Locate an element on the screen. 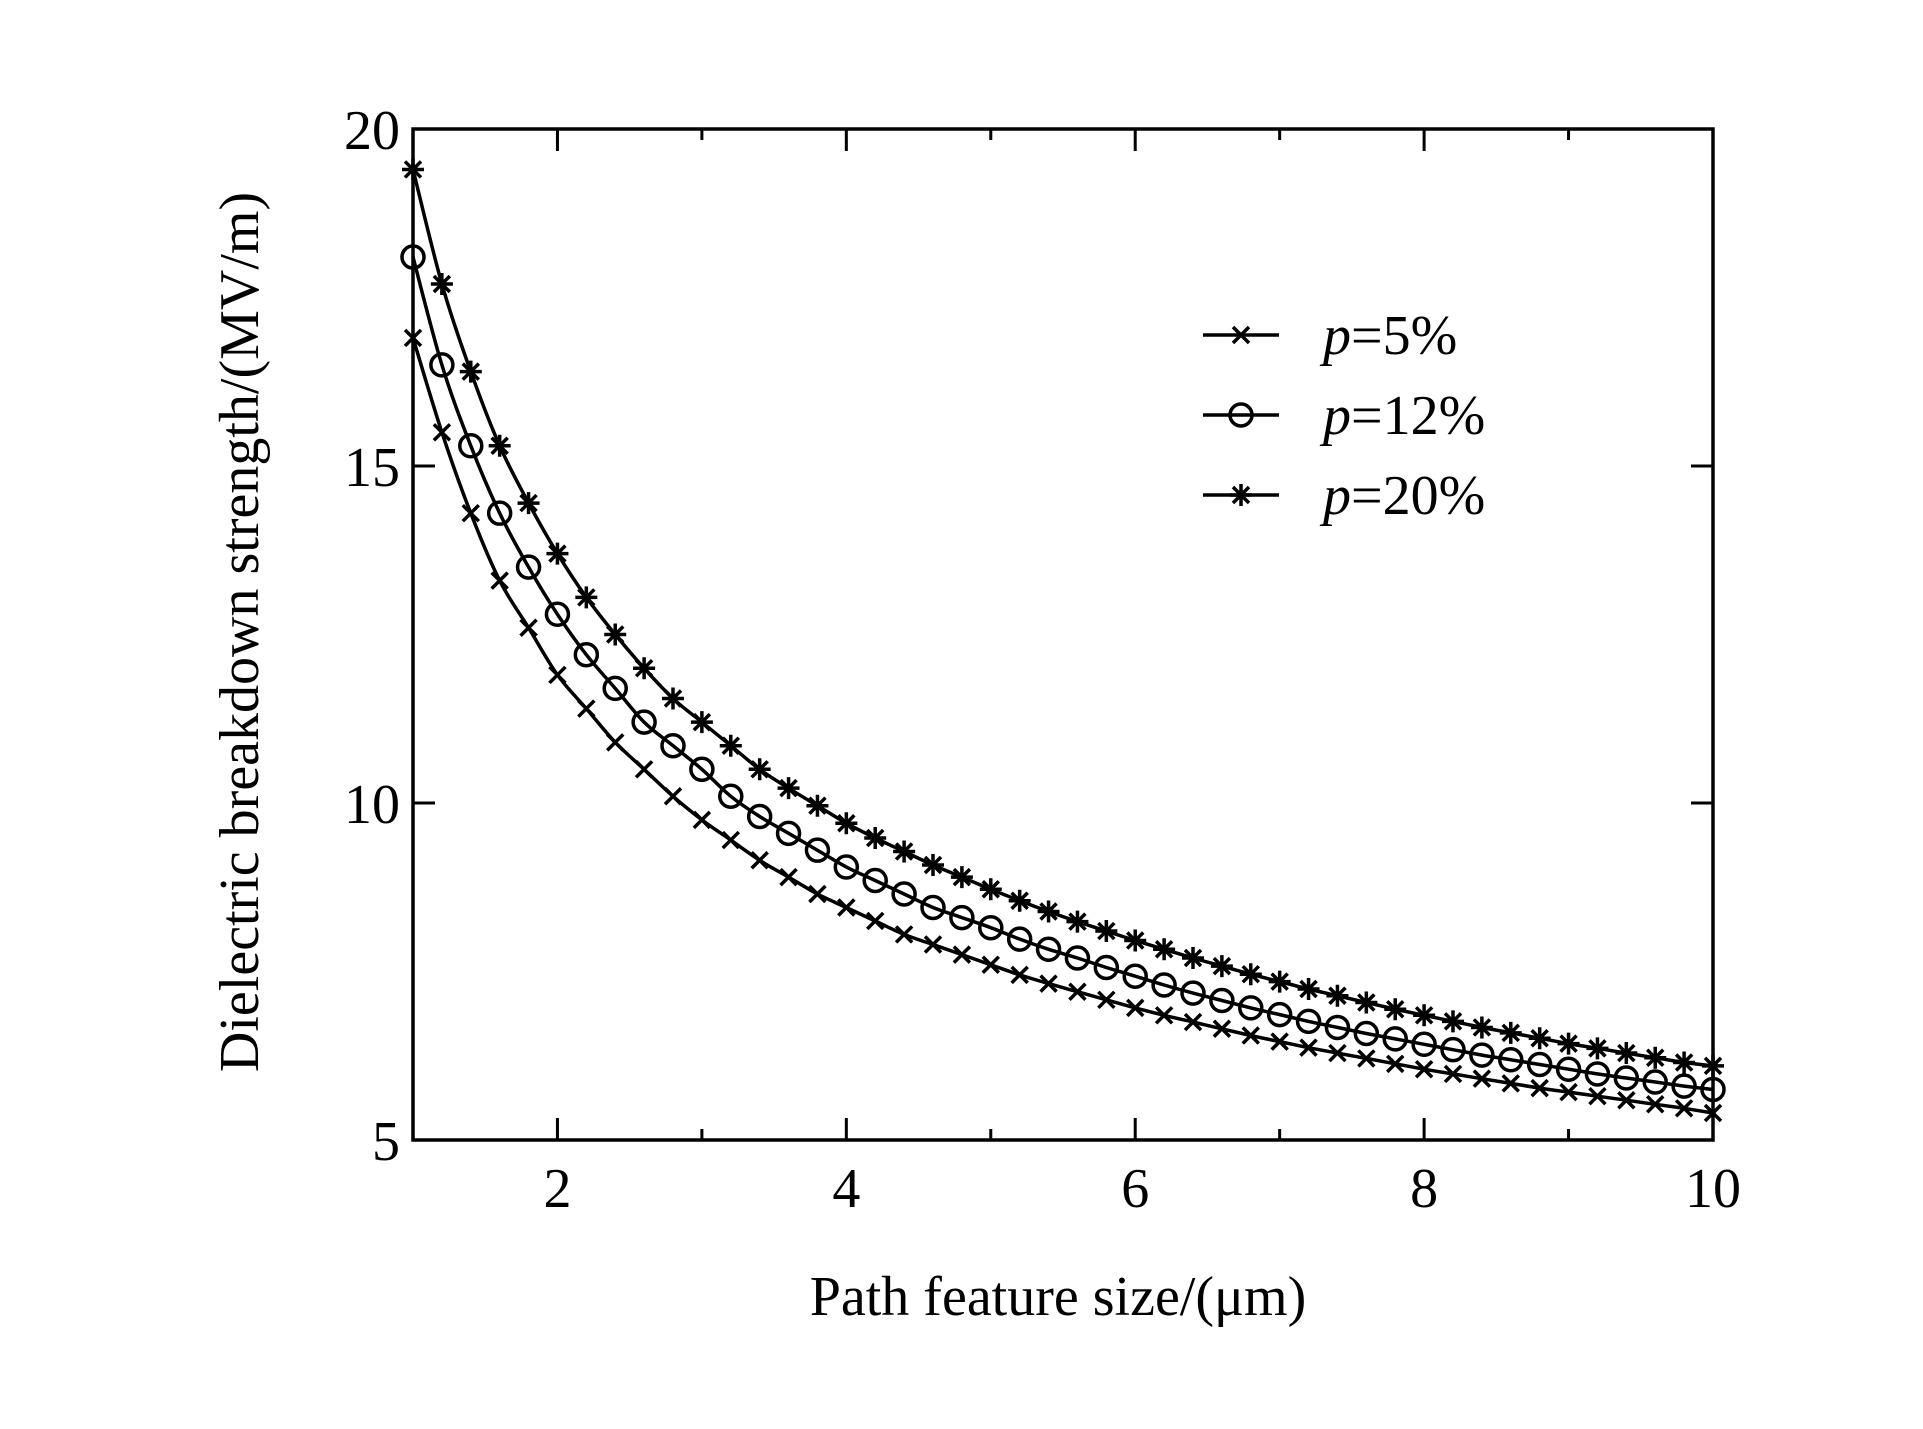 This screenshot has width=1923, height=1429. x-tick-label: 2 is located at coordinates (557, 1189).